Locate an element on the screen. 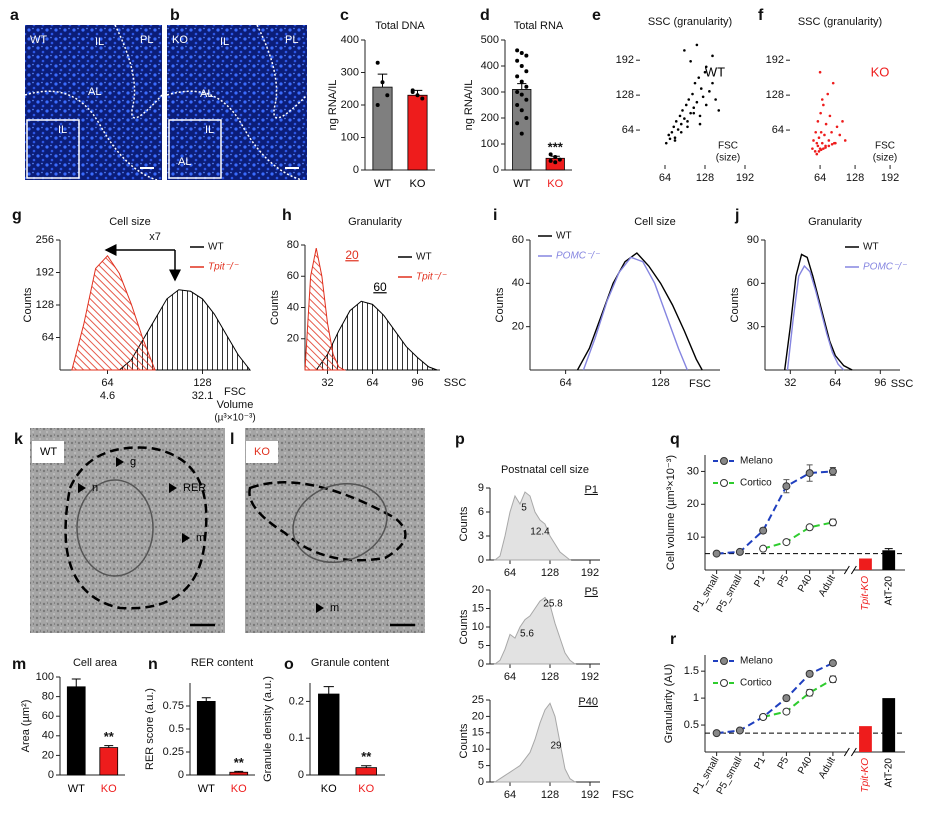  y-axis-label: Counts is located at coordinates (464, 626).